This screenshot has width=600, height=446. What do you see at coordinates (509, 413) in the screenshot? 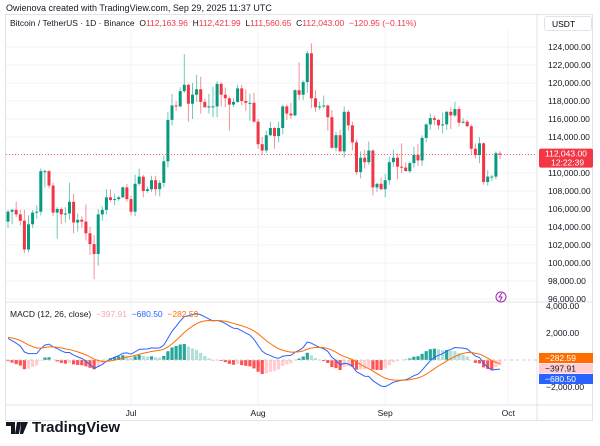
I see `time-tick-label: Oct` at bounding box center [509, 413].